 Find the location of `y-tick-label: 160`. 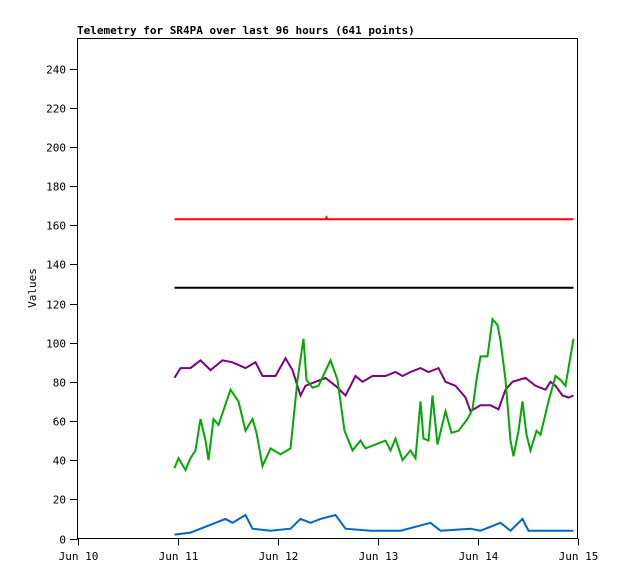

y-tick-label: 160 is located at coordinates (56, 226).